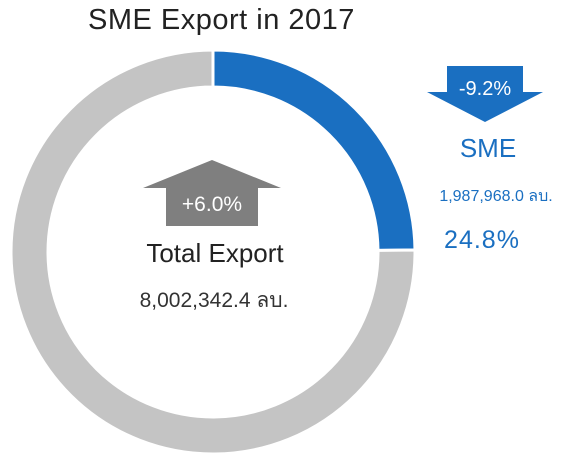  I want to click on arrow-up-icon, so click(212, 193).